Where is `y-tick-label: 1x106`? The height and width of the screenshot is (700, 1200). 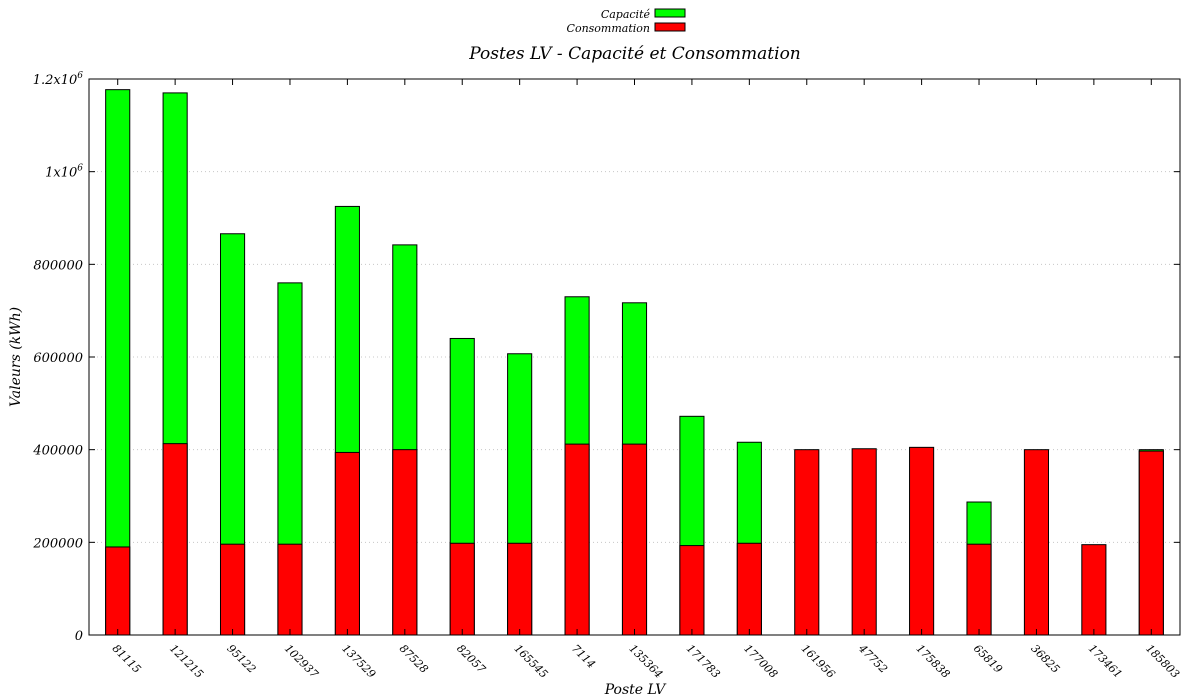
y-tick-label: 1x106 is located at coordinates (64, 172).